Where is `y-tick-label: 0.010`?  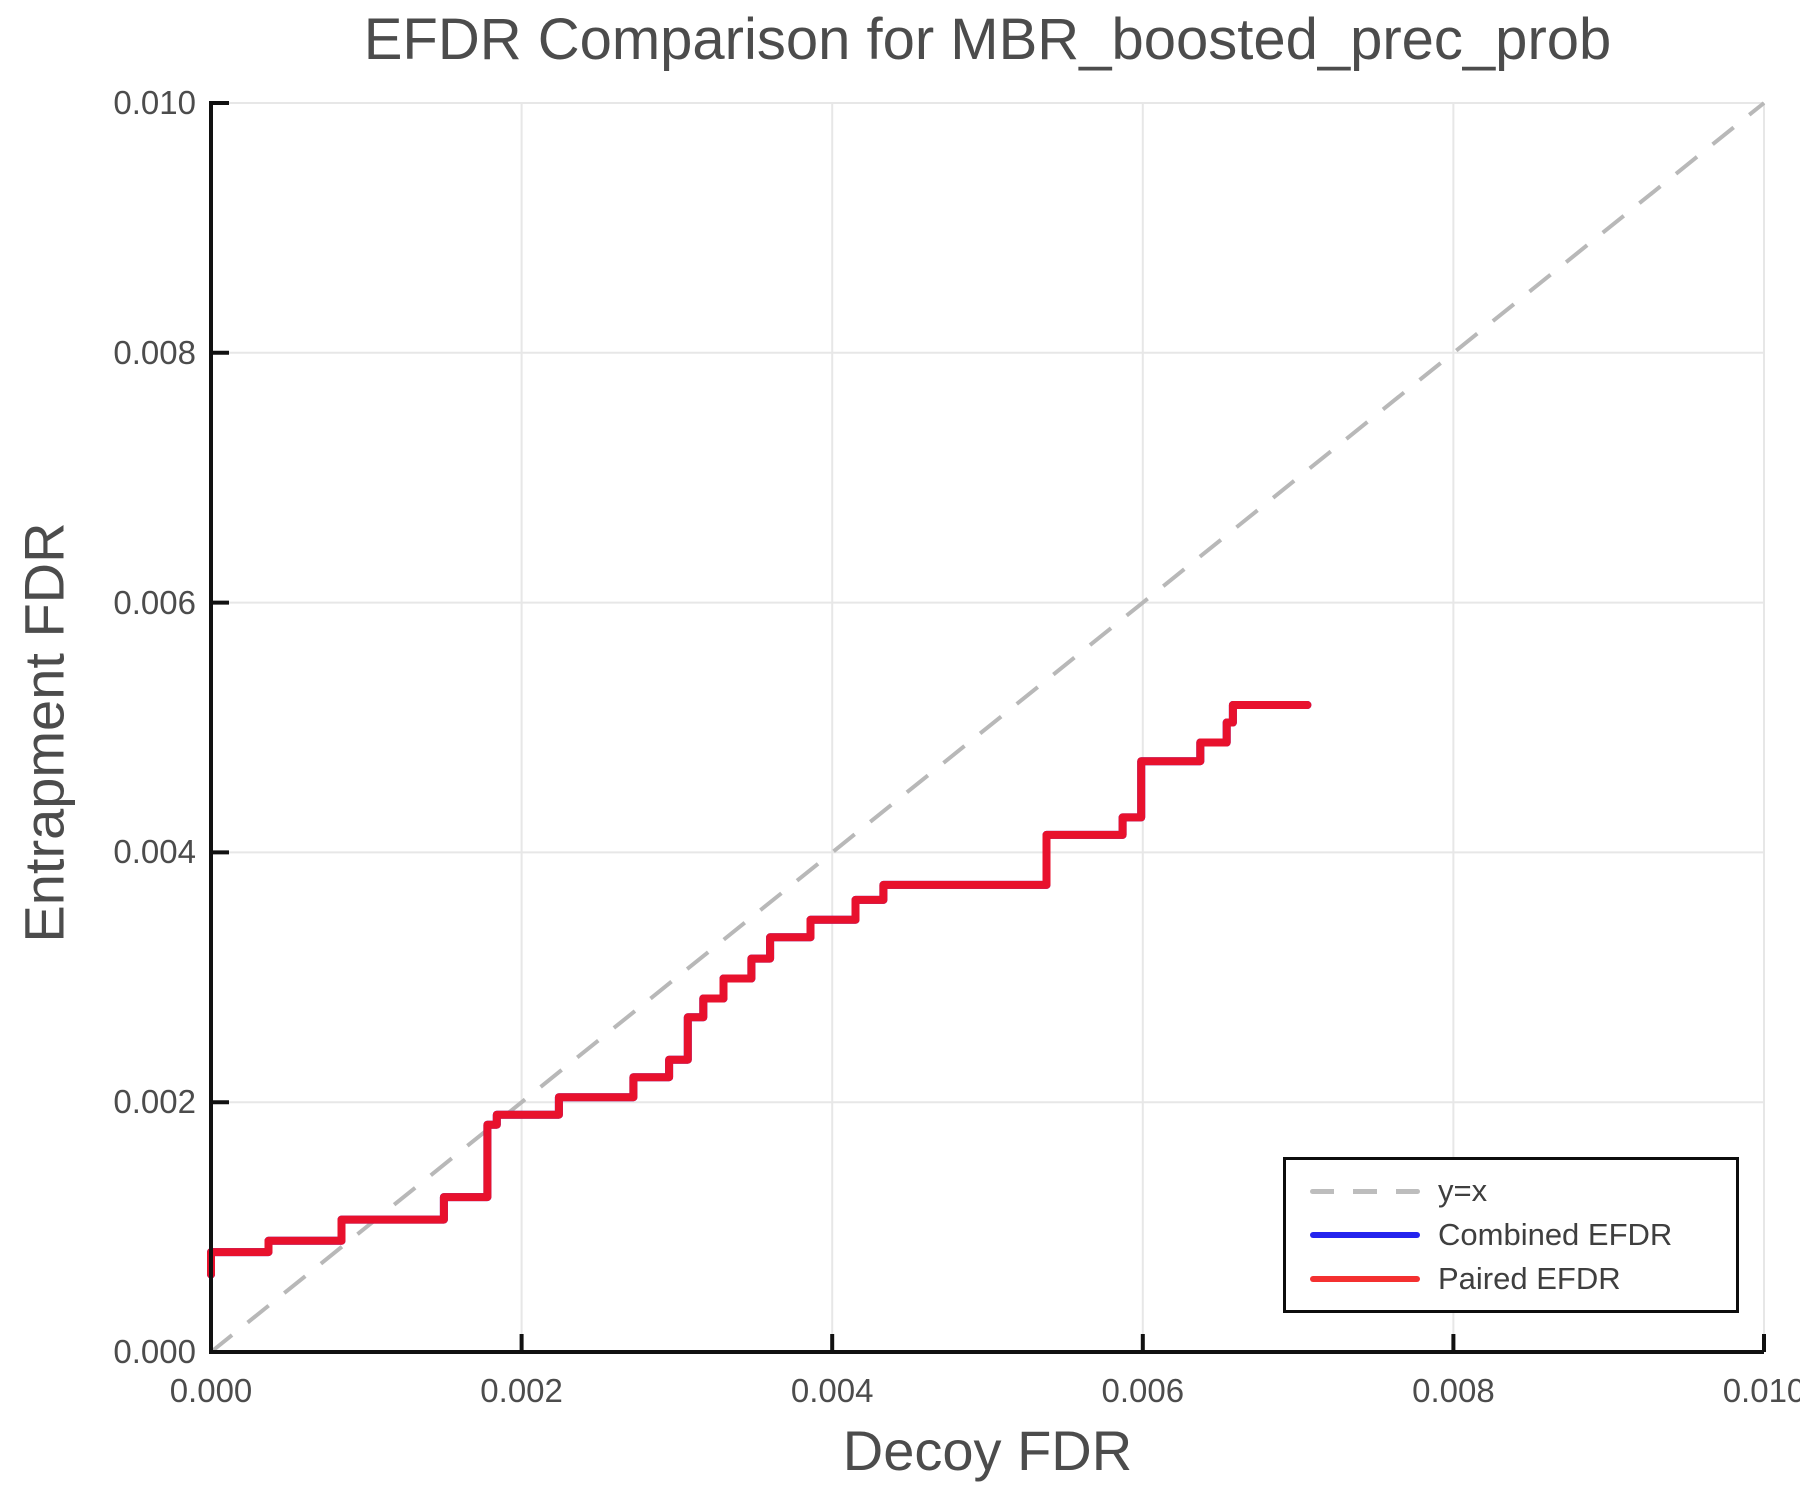
y-tick-label: 0.010 is located at coordinates (154, 102).